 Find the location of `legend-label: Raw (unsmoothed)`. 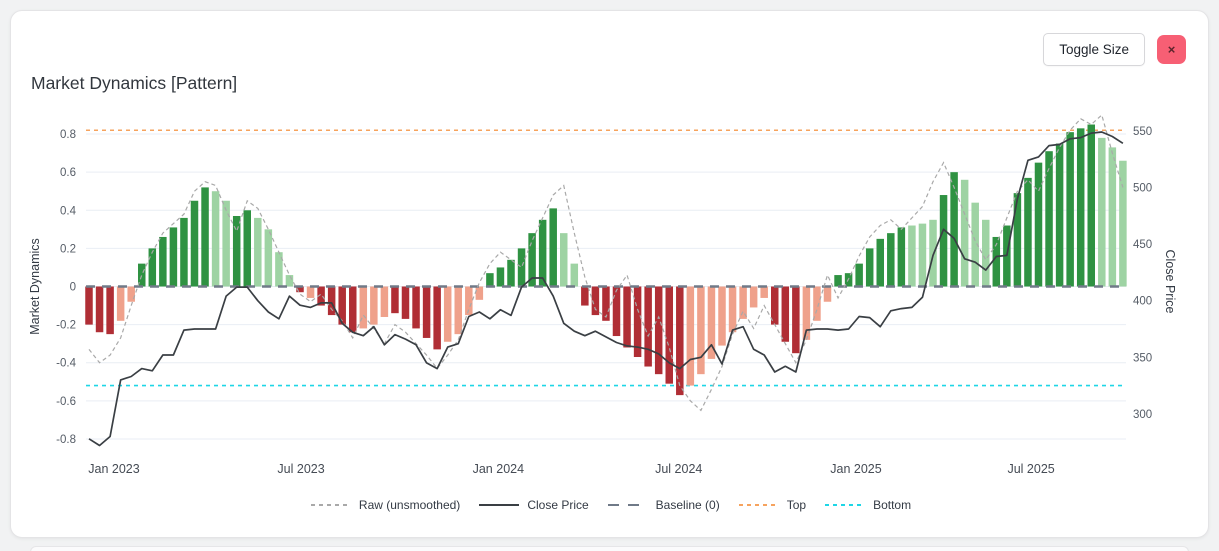

legend-label: Raw (unsmoothed) is located at coordinates (409, 505).